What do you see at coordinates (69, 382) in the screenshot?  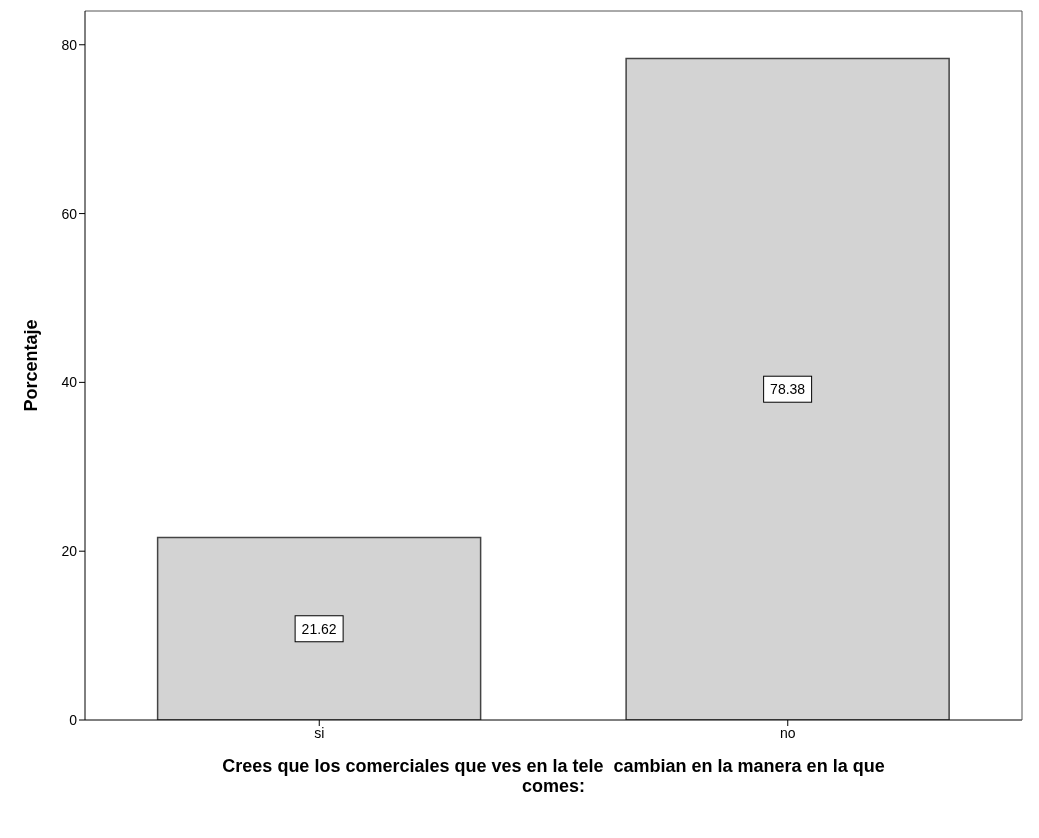 I see `y-tick-label: 40` at bounding box center [69, 382].